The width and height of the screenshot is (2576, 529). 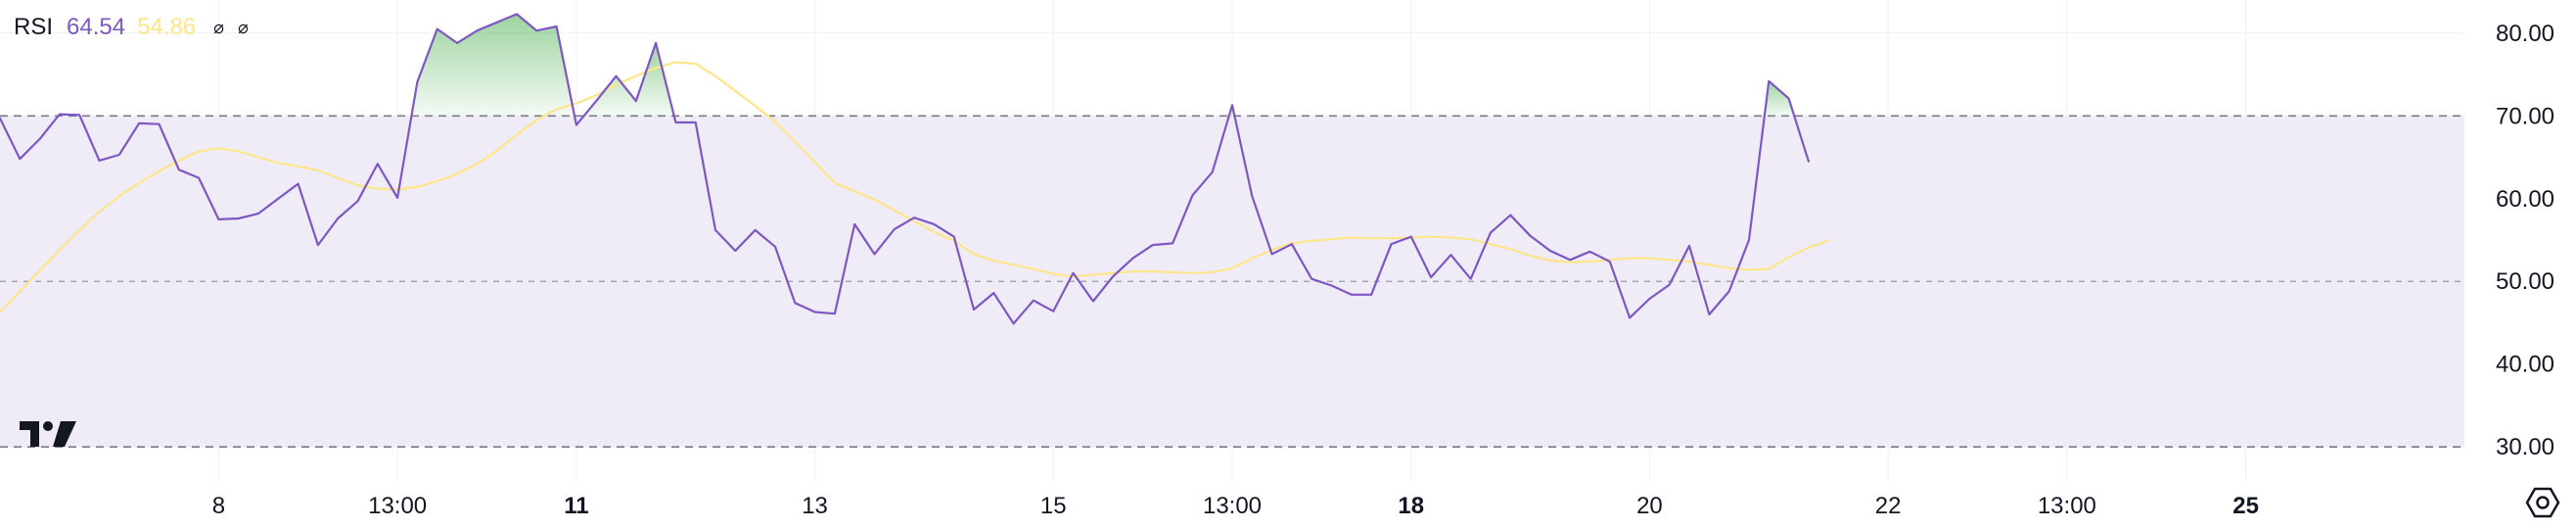 What do you see at coordinates (815, 506) in the screenshot?
I see `x-tick-label: 13` at bounding box center [815, 506].